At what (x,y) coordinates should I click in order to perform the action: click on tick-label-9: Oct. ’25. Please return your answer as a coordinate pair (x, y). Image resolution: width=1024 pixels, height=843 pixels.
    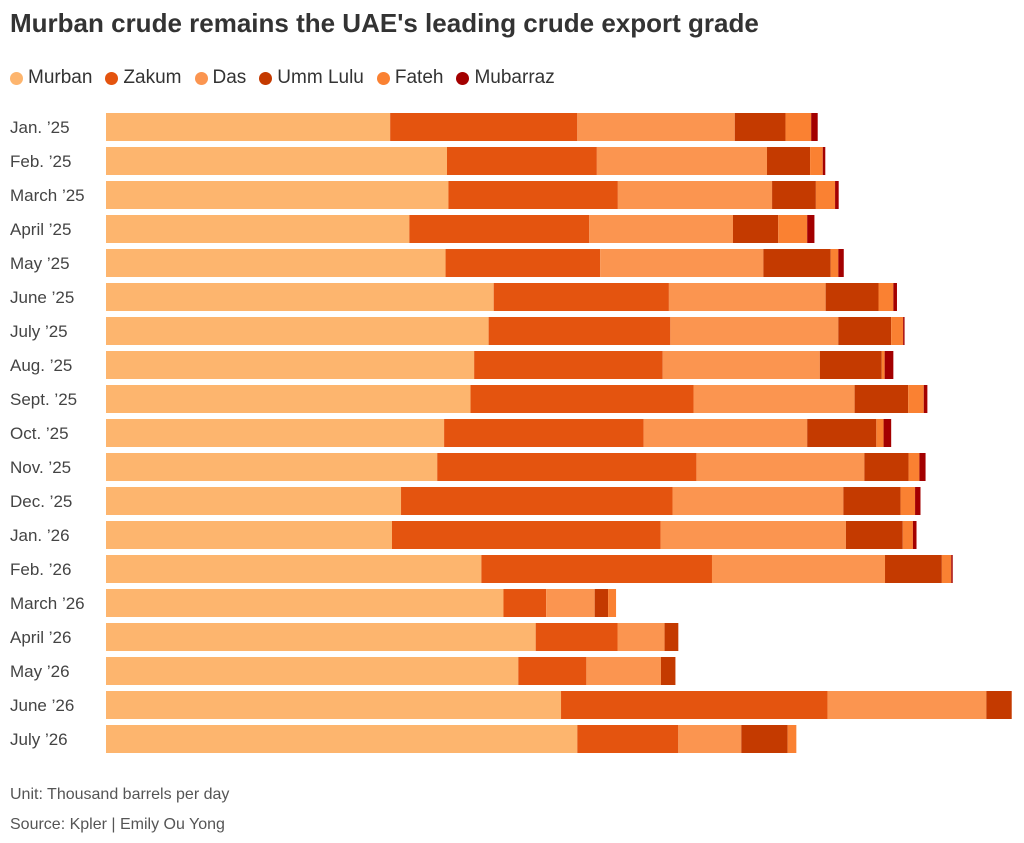
    Looking at the image, I should click on (39, 433).